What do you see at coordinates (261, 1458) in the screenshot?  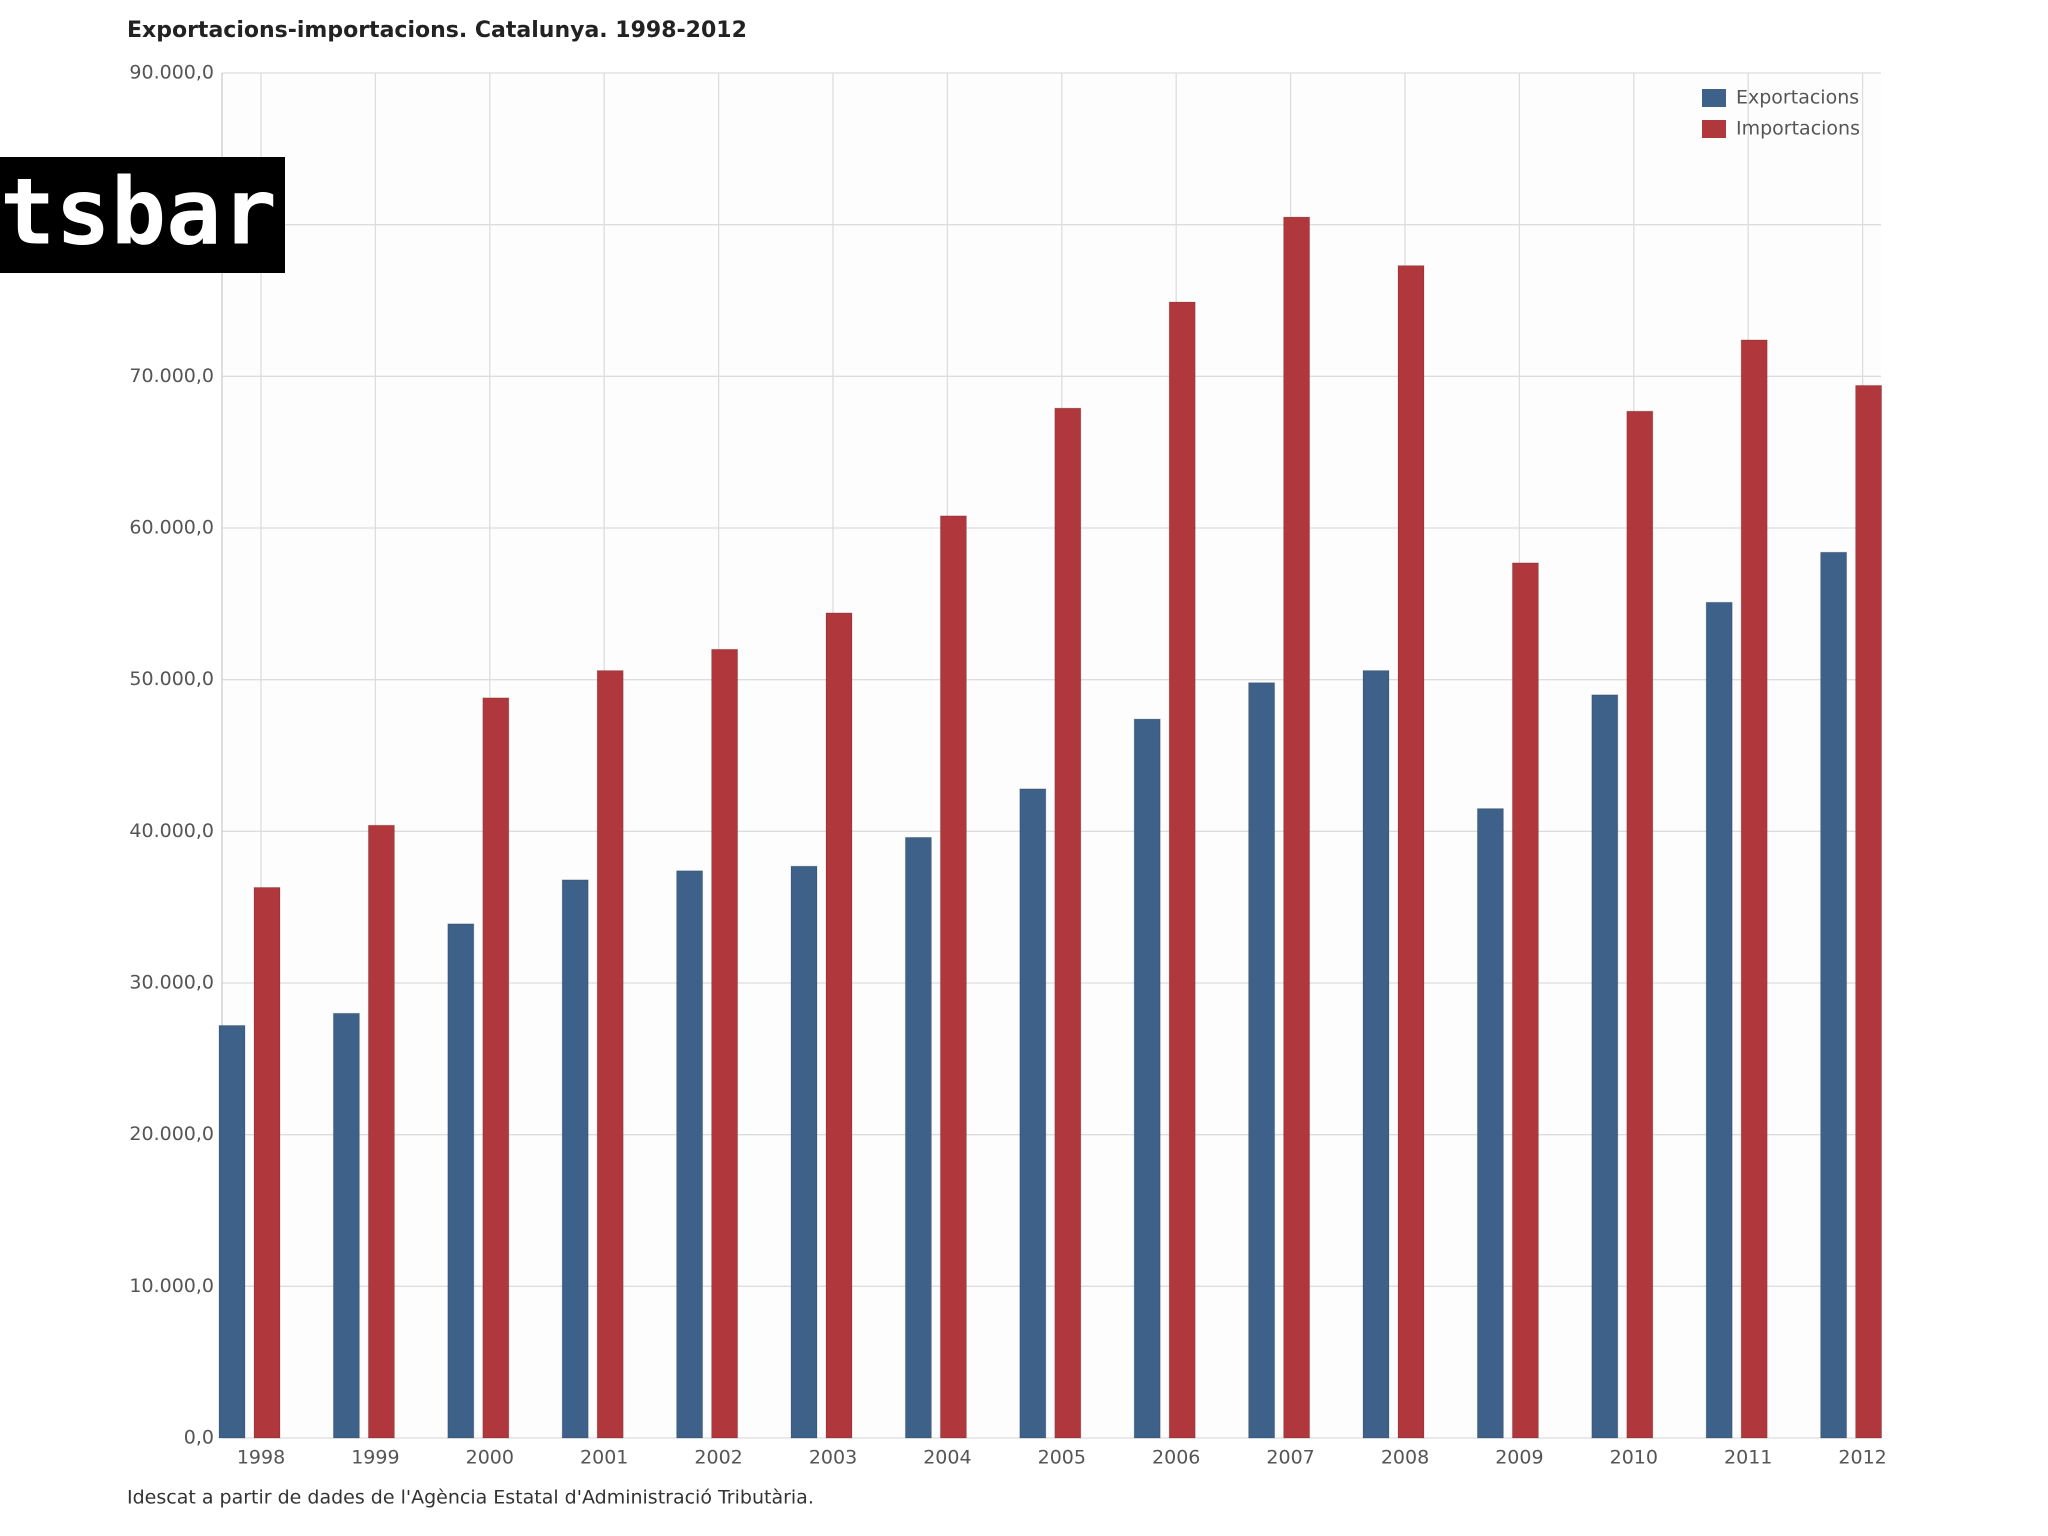 I see `x-tick-label: 1998` at bounding box center [261, 1458].